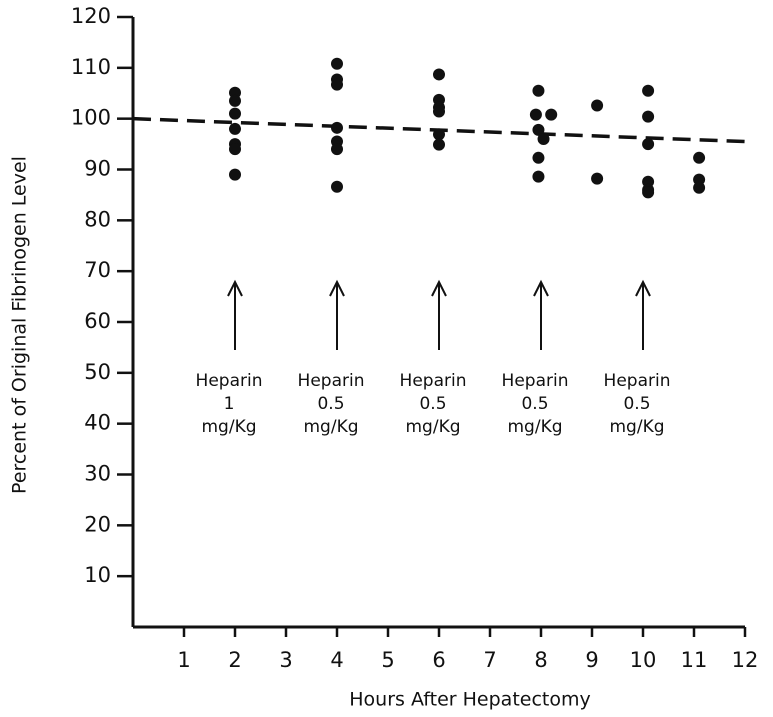 This screenshot has width=773, height=717. I want to click on y-tick-label: 90, so click(97, 169).